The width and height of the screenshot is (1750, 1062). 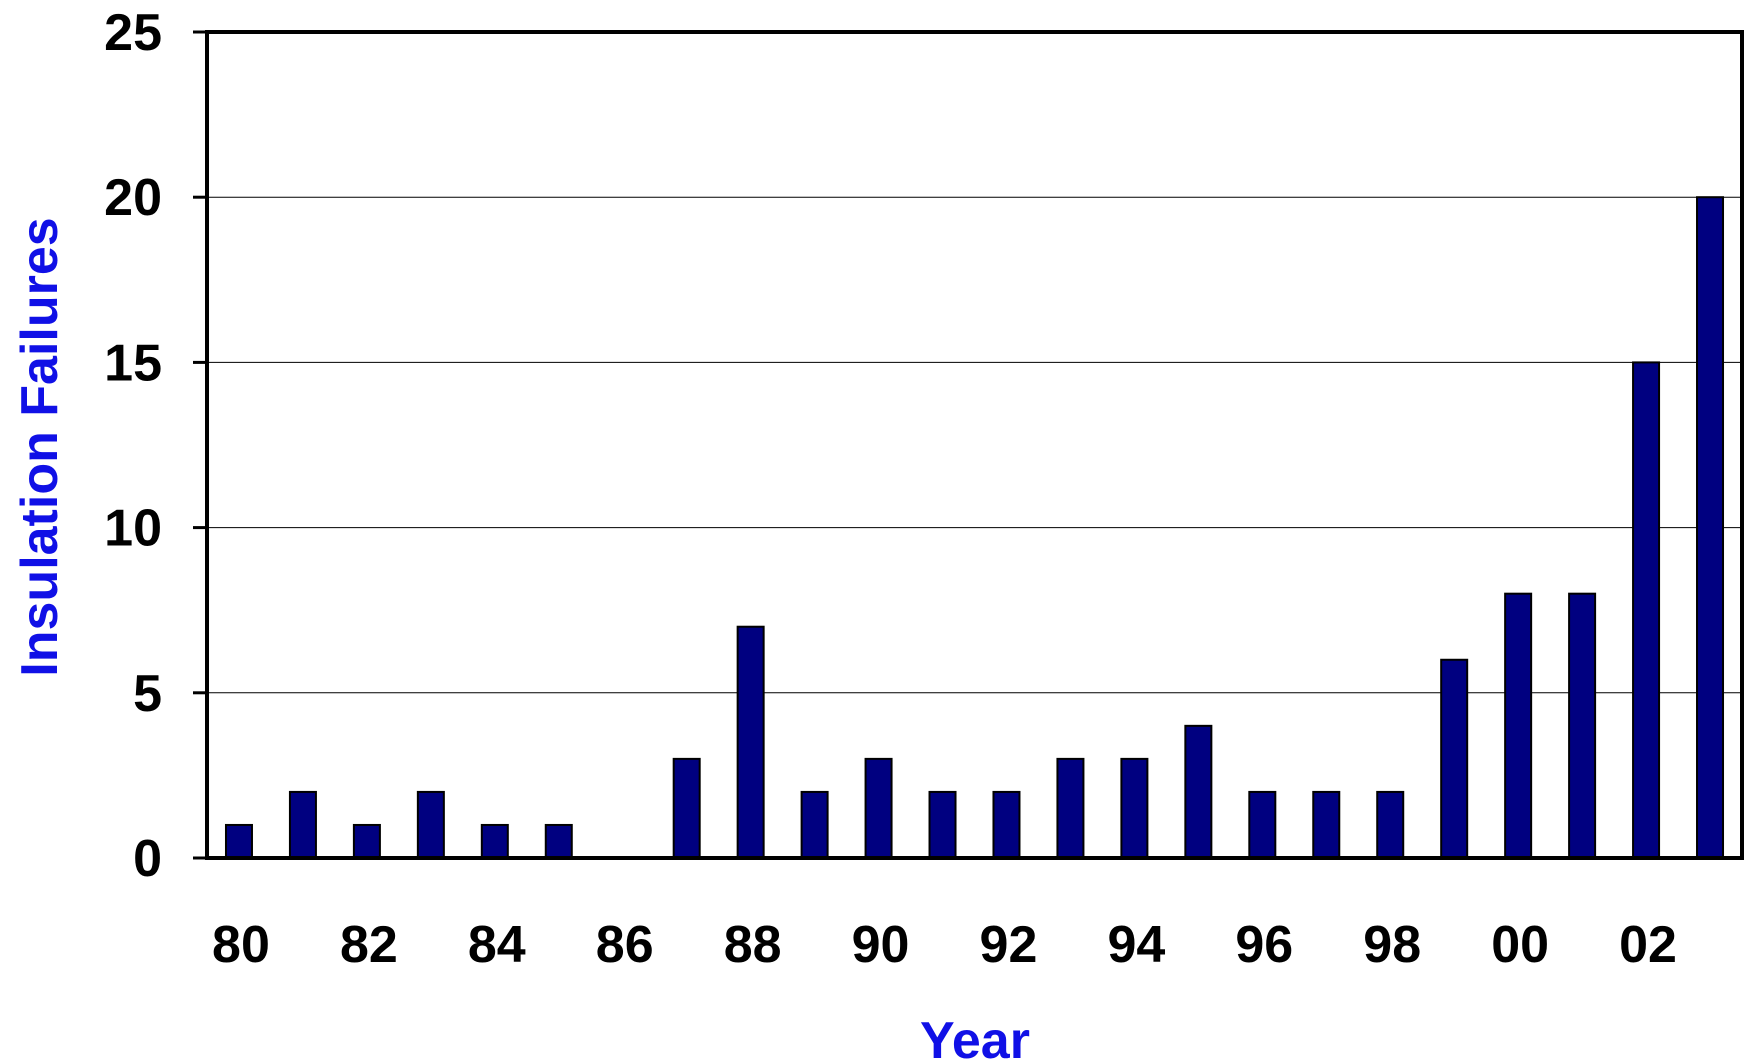 What do you see at coordinates (133, 33) in the screenshot?
I see `y-tick-label: 25` at bounding box center [133, 33].